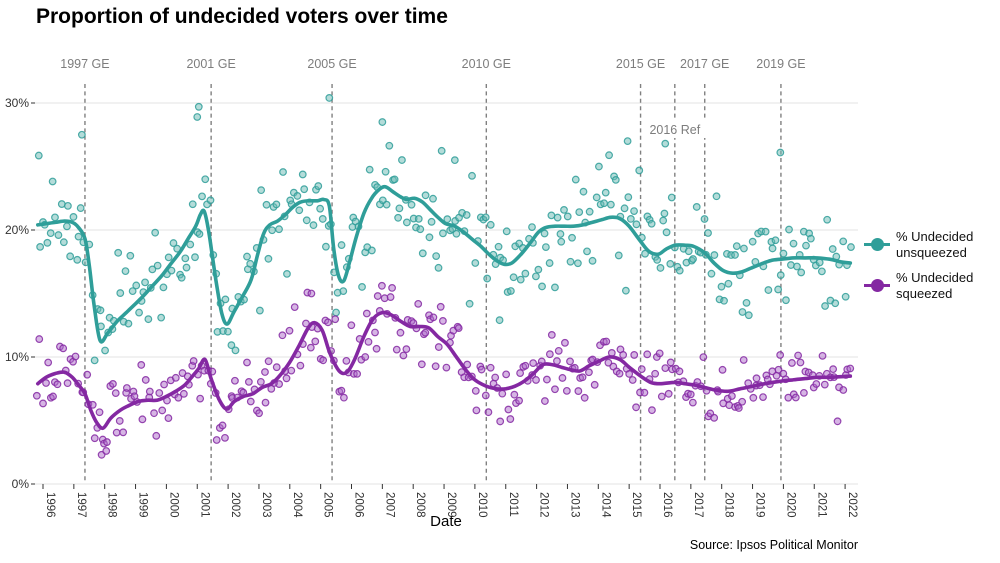  Describe the element at coordinates (640, 64) in the screenshot. I see `event-label: 2015 GE` at that location.